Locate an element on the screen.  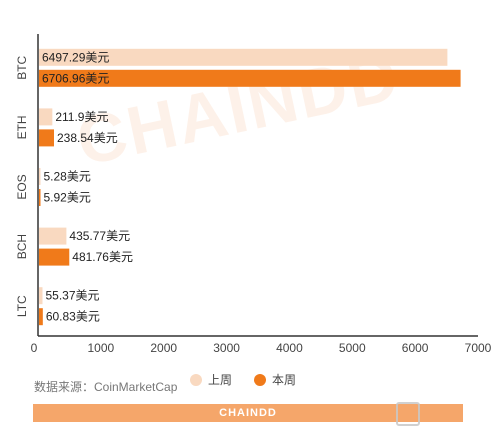
x-tick-label: 4000 is located at coordinates (289, 348).